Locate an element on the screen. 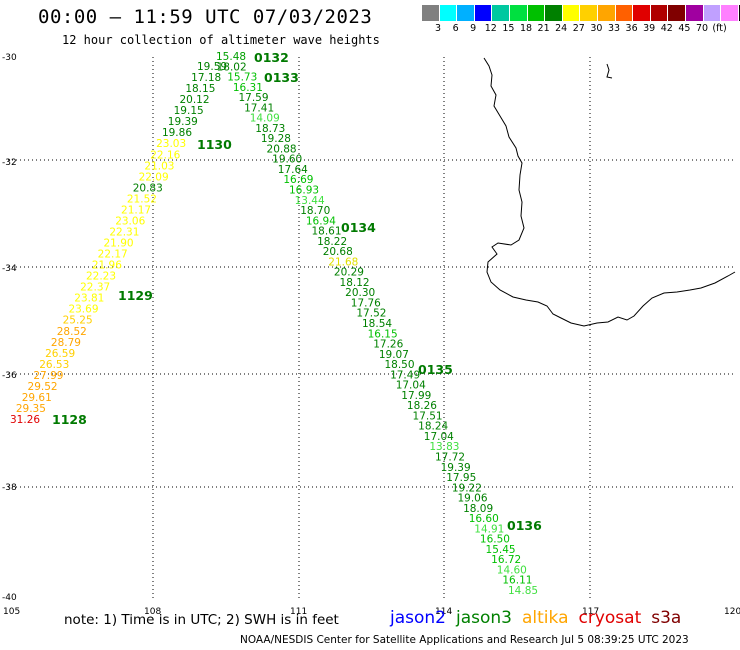 The image size is (740, 650). lat-tick-label: -38 is located at coordinates (9, 488).